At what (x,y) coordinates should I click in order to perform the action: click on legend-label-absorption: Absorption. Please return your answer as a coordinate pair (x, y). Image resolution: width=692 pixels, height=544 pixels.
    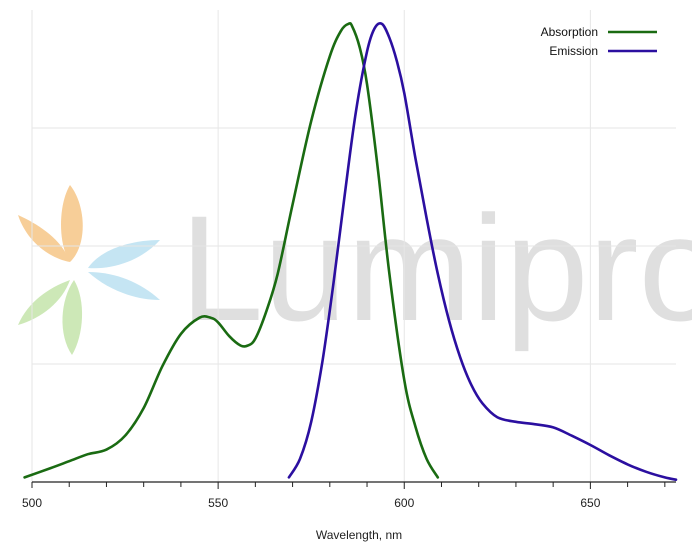
    Looking at the image, I should click on (569, 32).